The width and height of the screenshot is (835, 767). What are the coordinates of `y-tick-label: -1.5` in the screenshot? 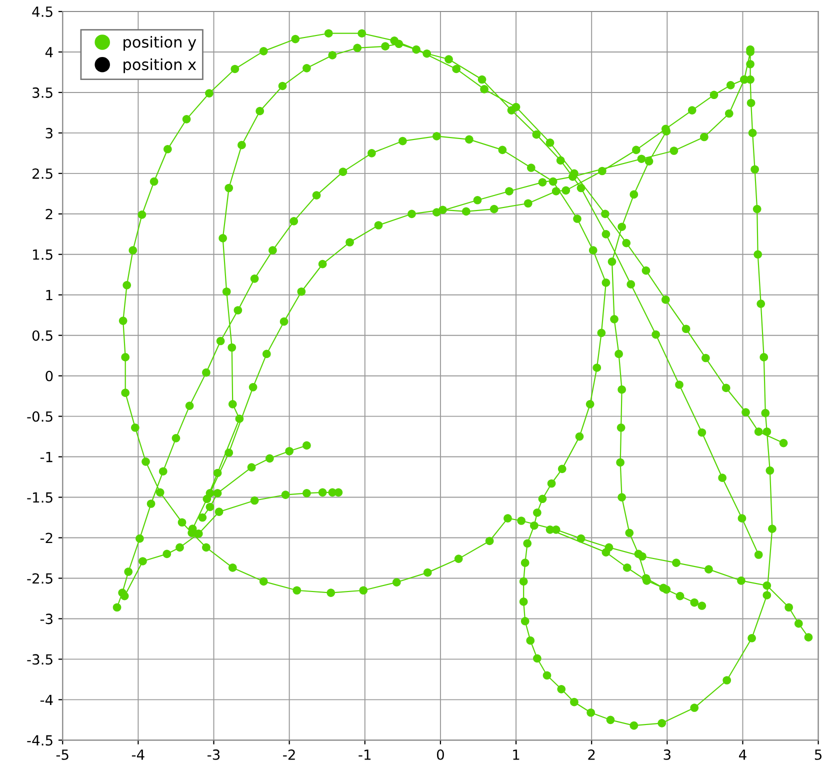 It's located at (39, 497).